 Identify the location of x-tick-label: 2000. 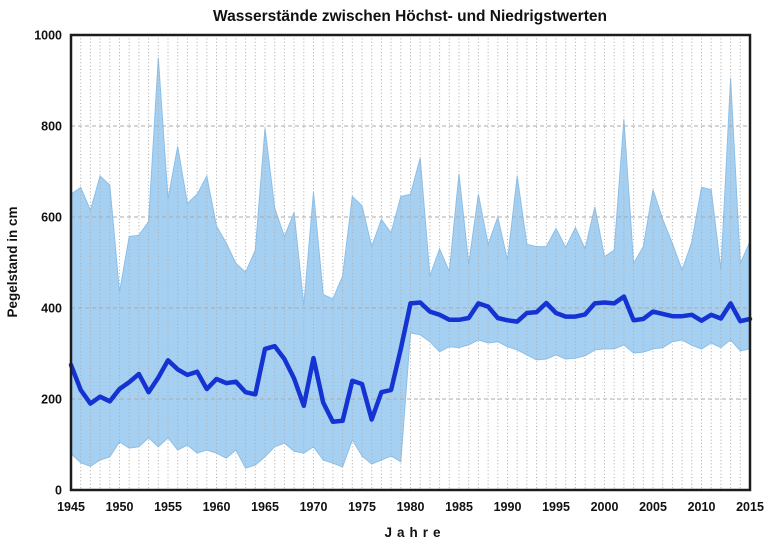
(605, 507).